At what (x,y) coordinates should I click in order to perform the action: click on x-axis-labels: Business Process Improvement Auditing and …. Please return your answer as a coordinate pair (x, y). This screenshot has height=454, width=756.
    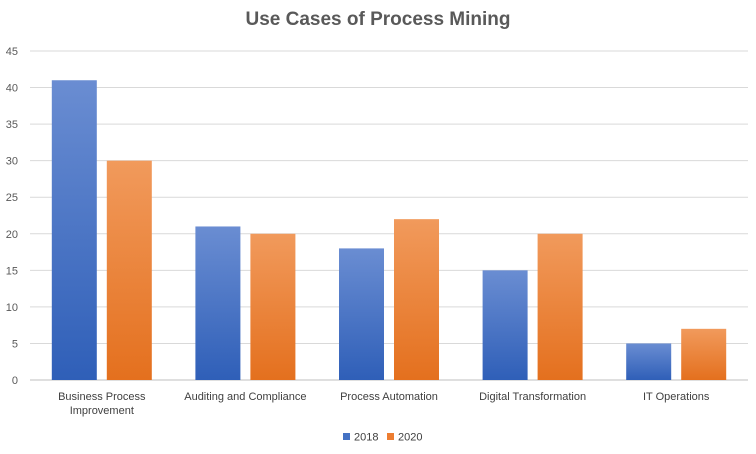
    Looking at the image, I should click on (384, 404).